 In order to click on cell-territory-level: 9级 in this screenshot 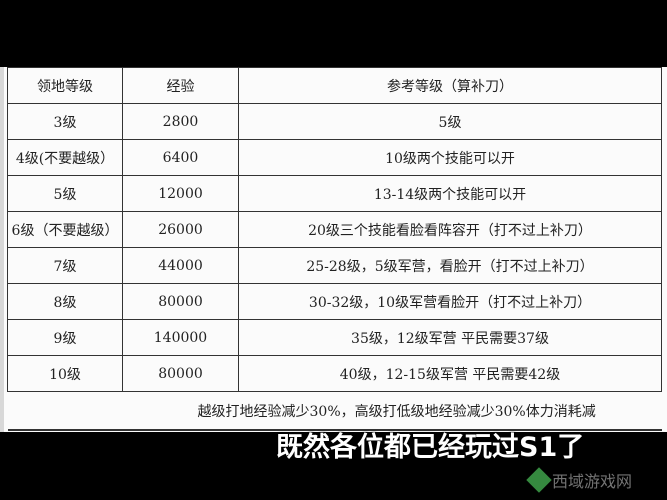, I will do `click(65, 337)`.